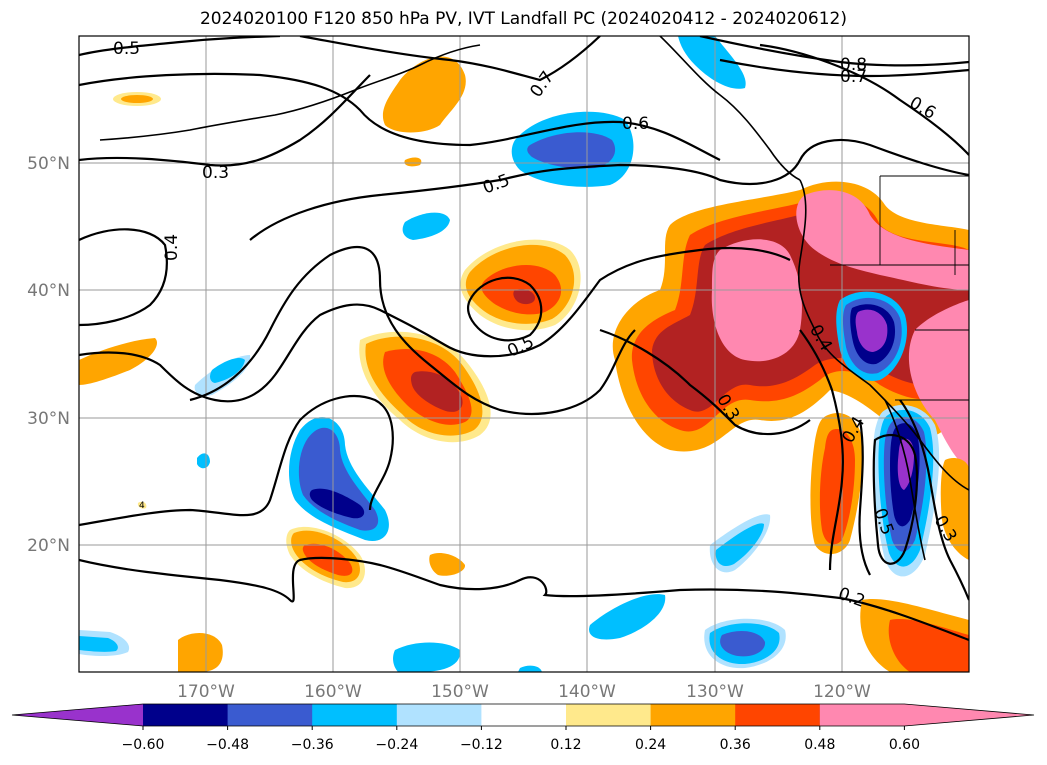 Image resolution: width=1047 pixels, height=765 pixels. I want to click on contour-0.5-east, so click(864, 497).